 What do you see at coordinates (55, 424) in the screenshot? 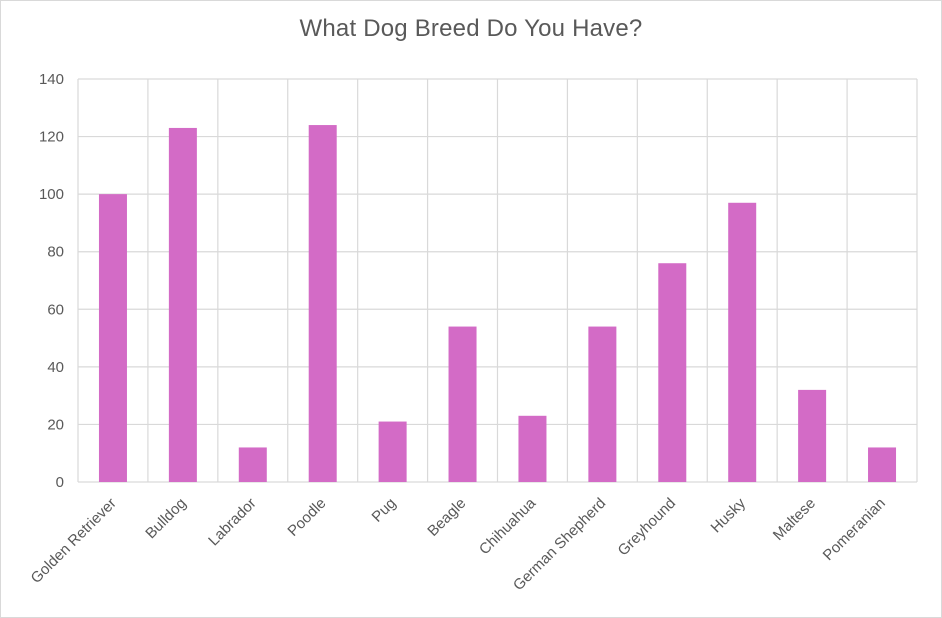
I see `y-tick-label: 20` at bounding box center [55, 424].